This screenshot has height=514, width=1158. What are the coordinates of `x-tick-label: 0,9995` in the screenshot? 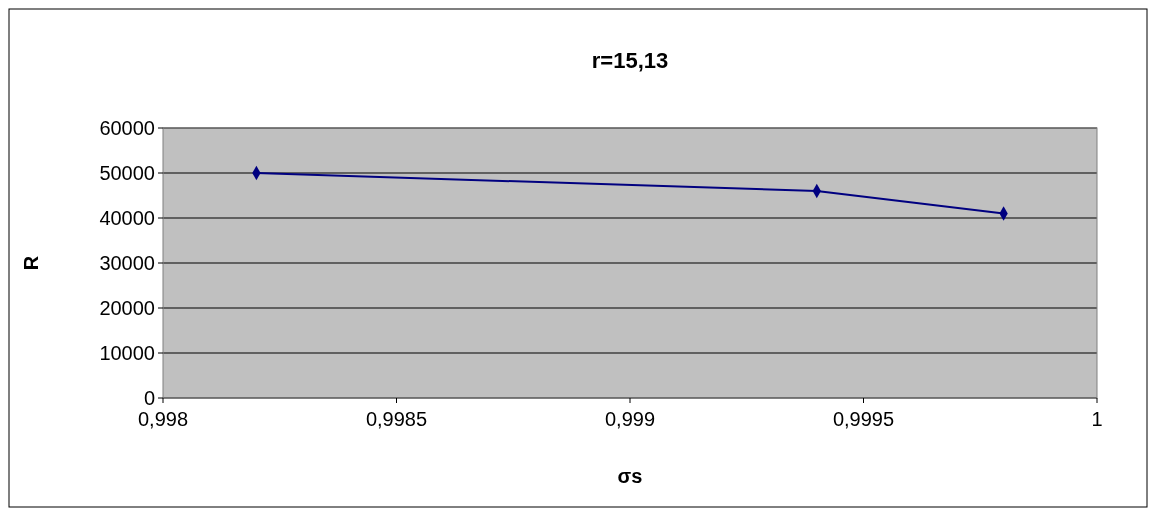 It's located at (863, 419).